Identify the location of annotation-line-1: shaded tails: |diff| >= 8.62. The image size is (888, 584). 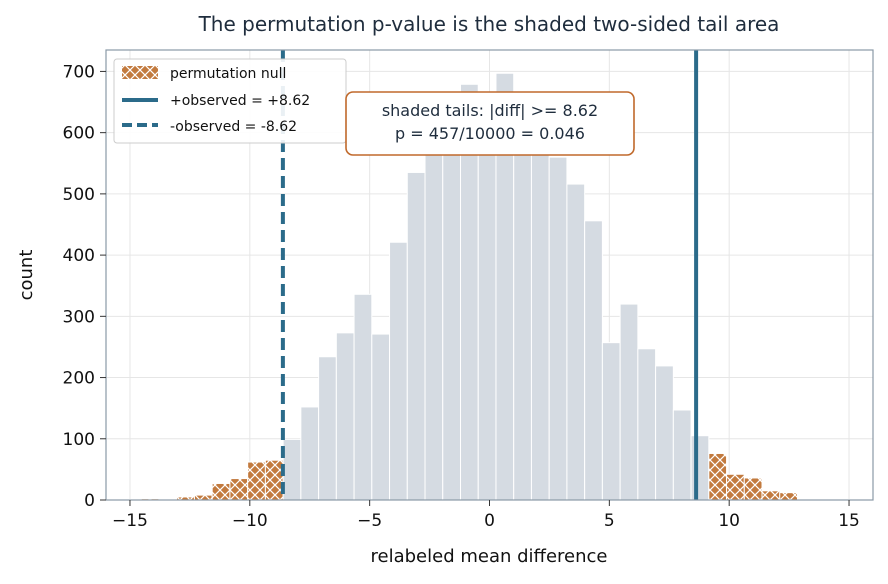
(490, 110).